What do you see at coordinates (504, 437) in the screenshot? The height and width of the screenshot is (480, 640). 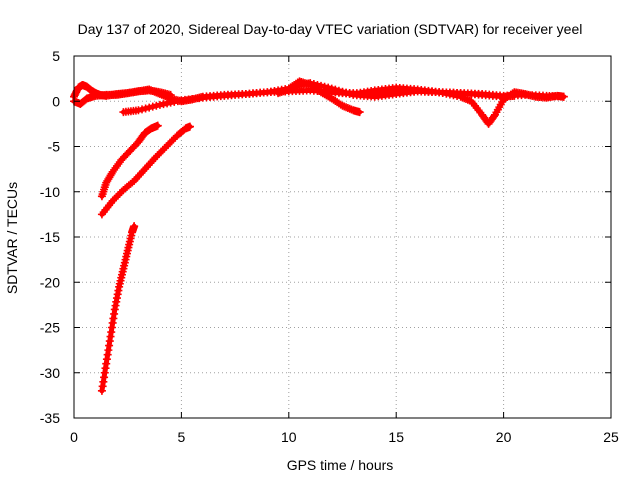 I see `x-tick-label: 20` at bounding box center [504, 437].